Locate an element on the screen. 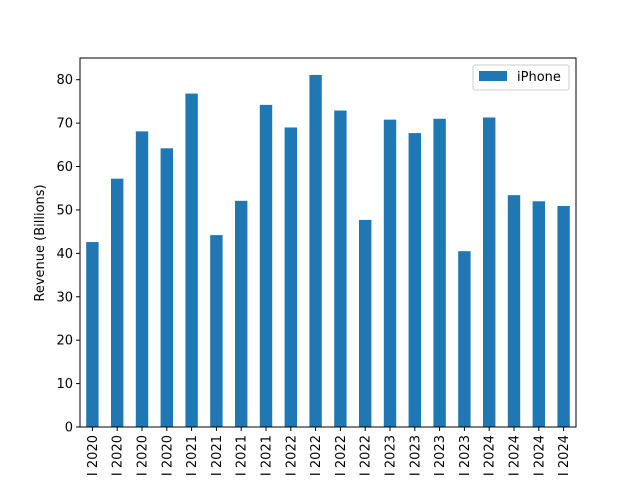 The width and height of the screenshot is (640, 484). y-tick-label: 10 is located at coordinates (64, 384).